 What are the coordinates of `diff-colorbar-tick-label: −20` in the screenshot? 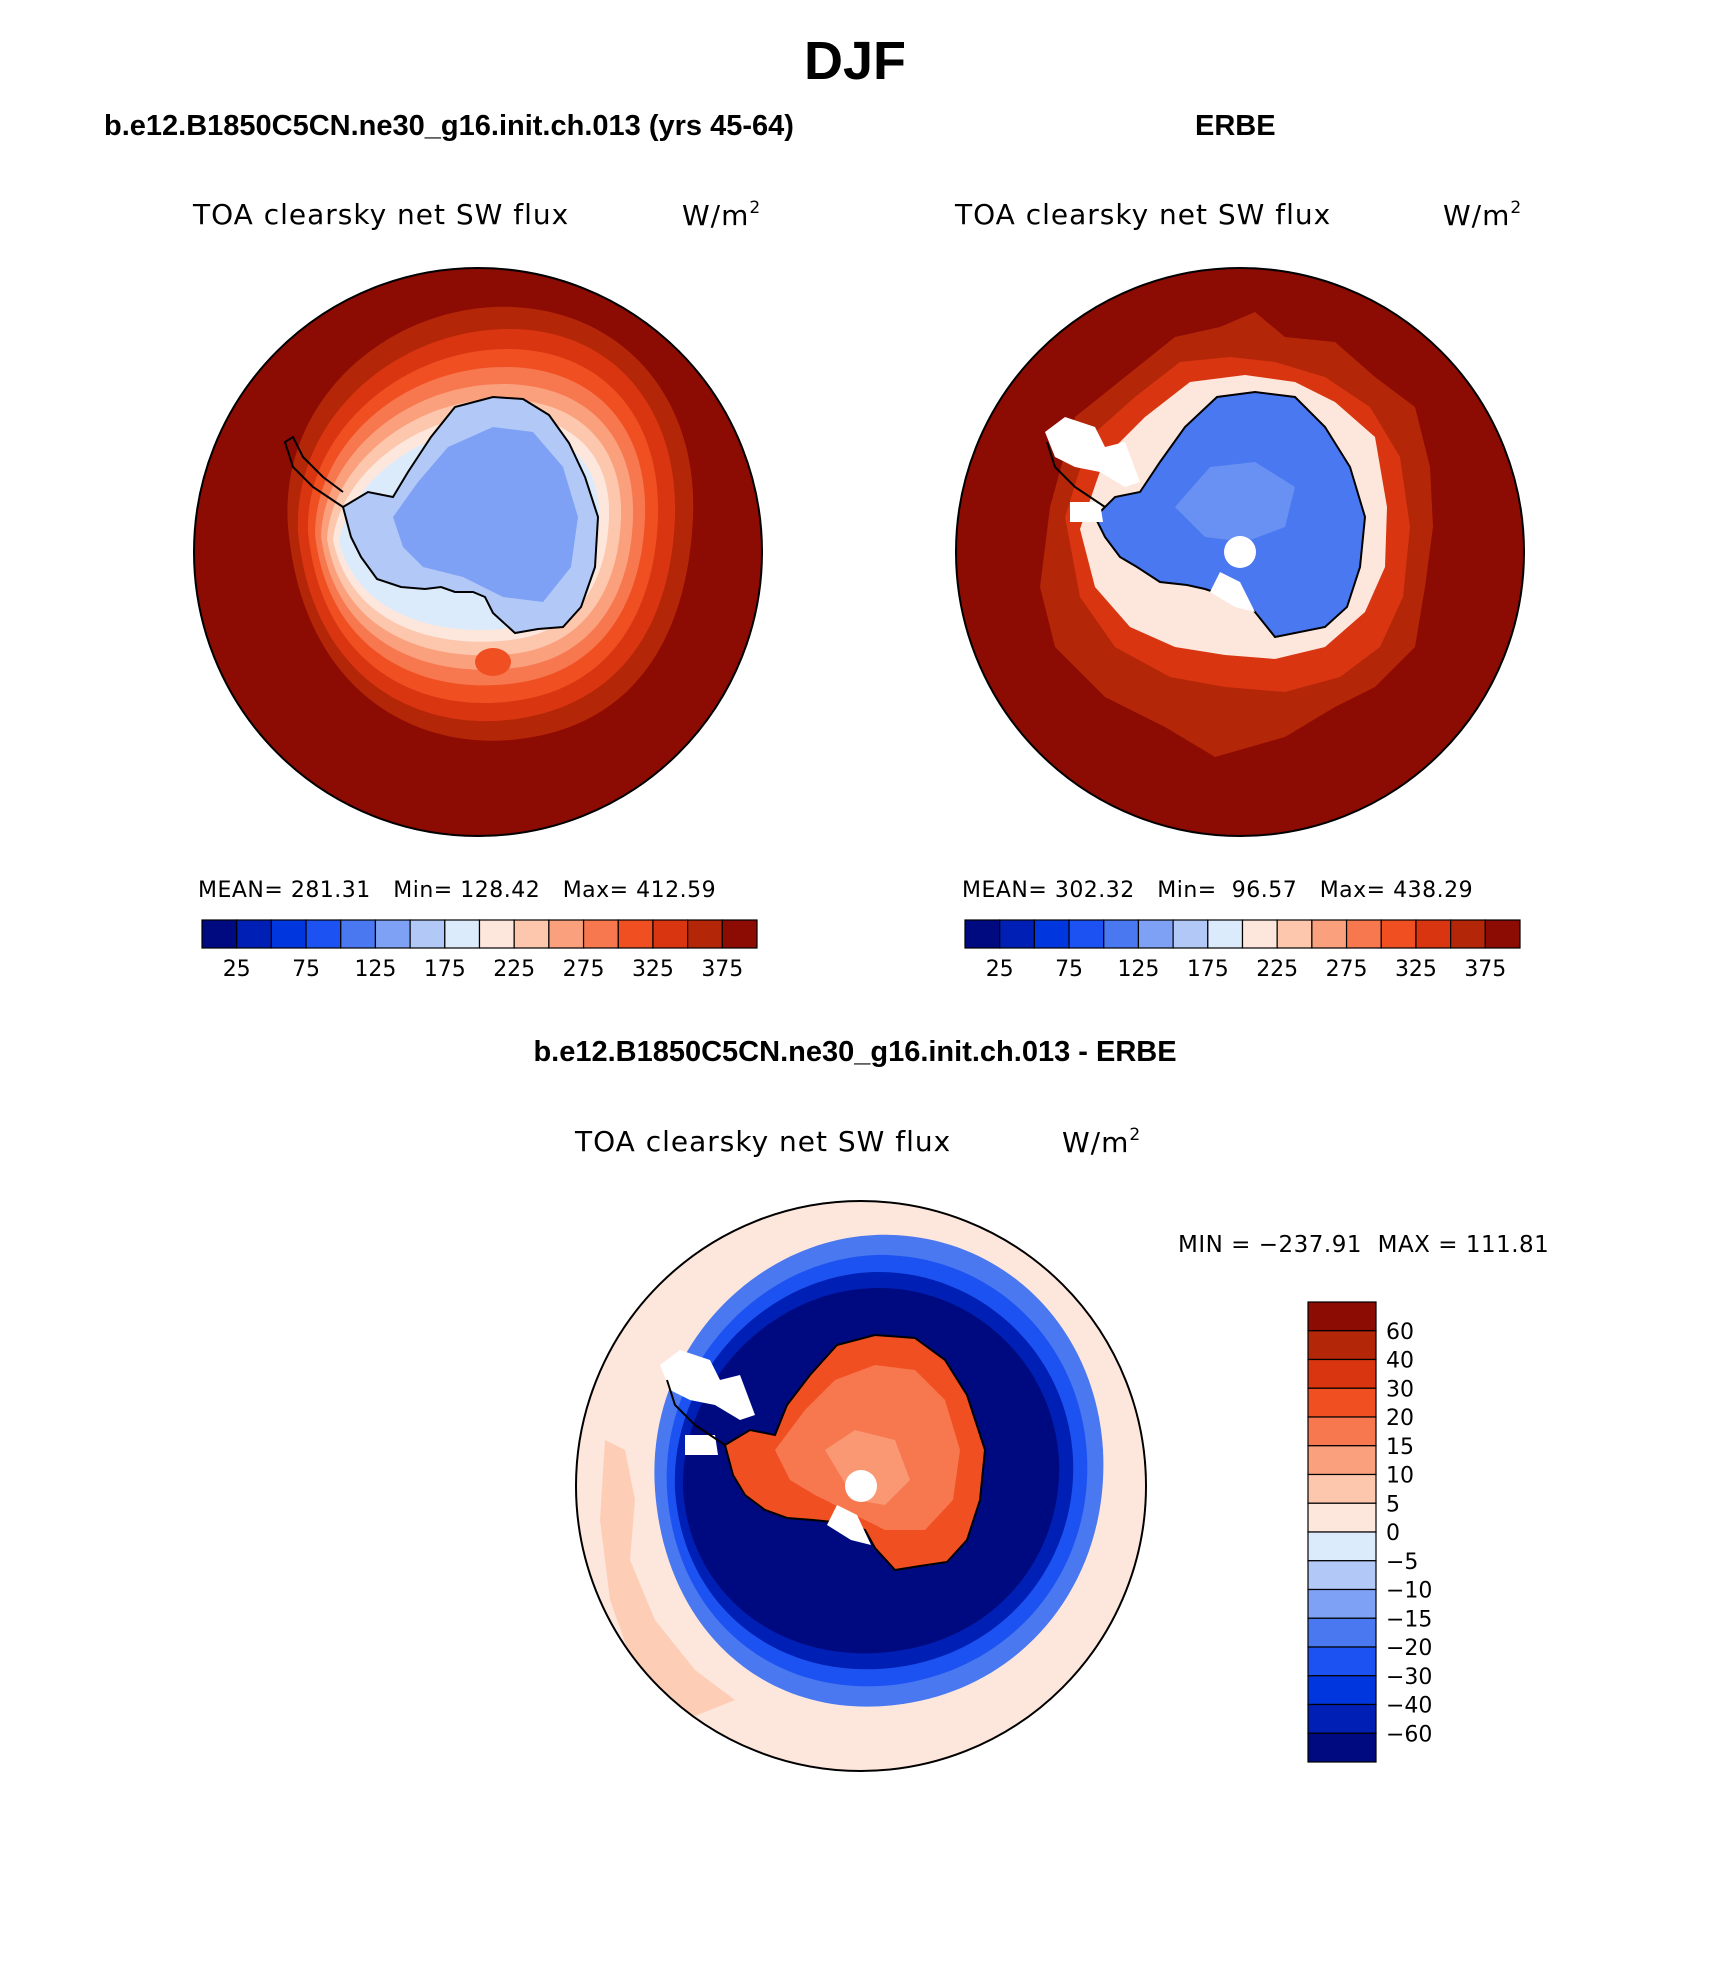 It's located at (1409, 1648).